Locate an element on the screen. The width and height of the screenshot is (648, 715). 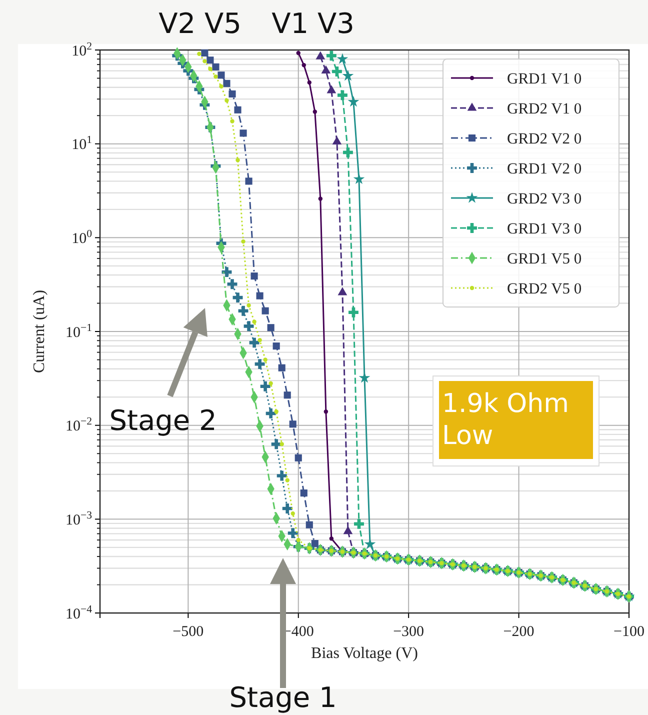
legend-label: GRD1 V2 0 is located at coordinates (544, 169).